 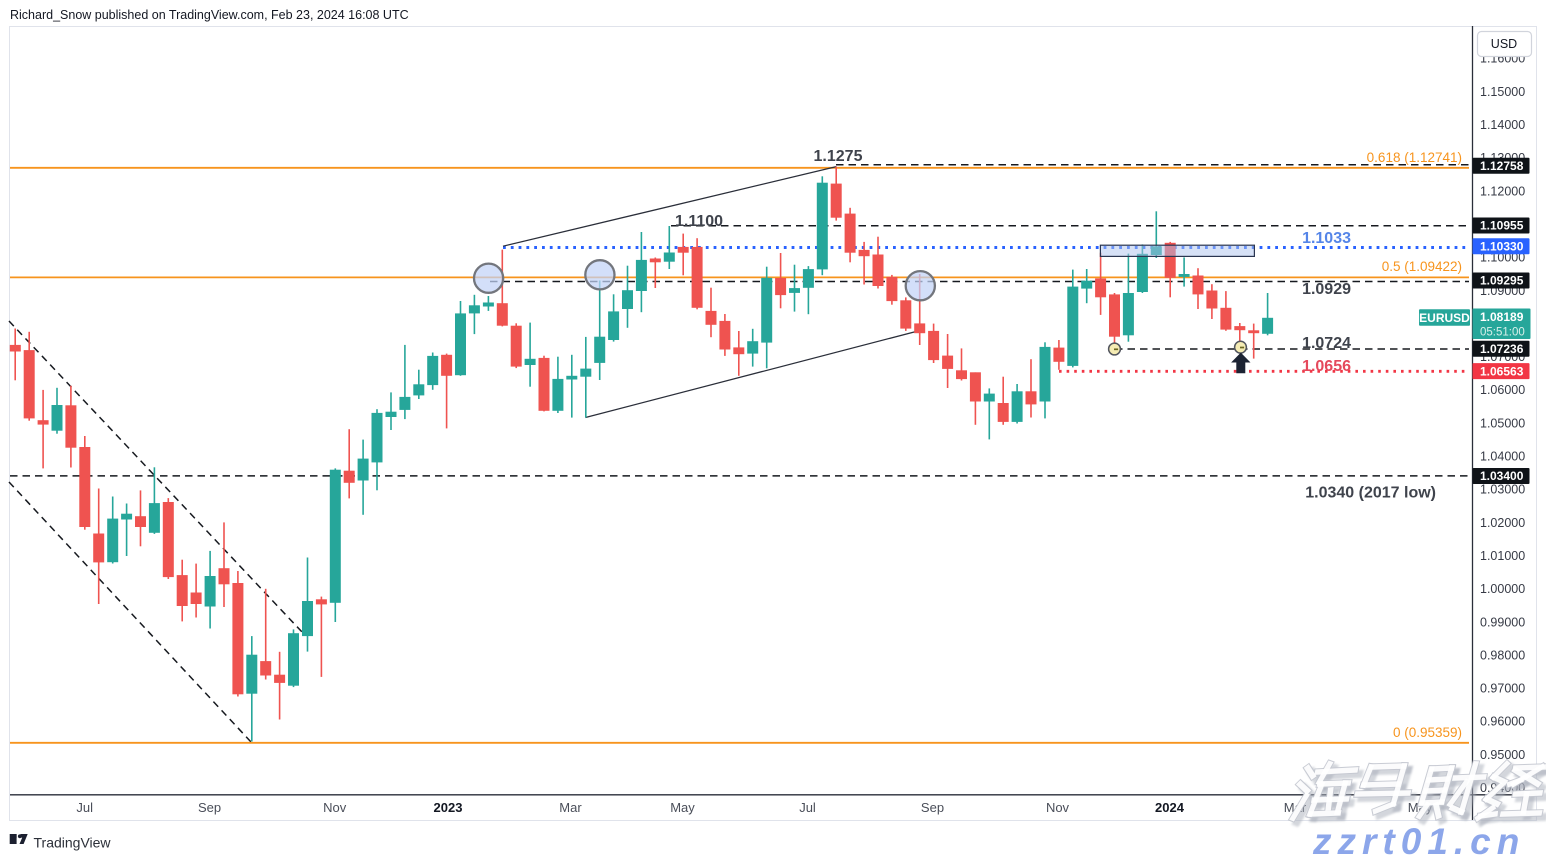 I want to click on svg-text: 1.1275, so click(x=838, y=156).